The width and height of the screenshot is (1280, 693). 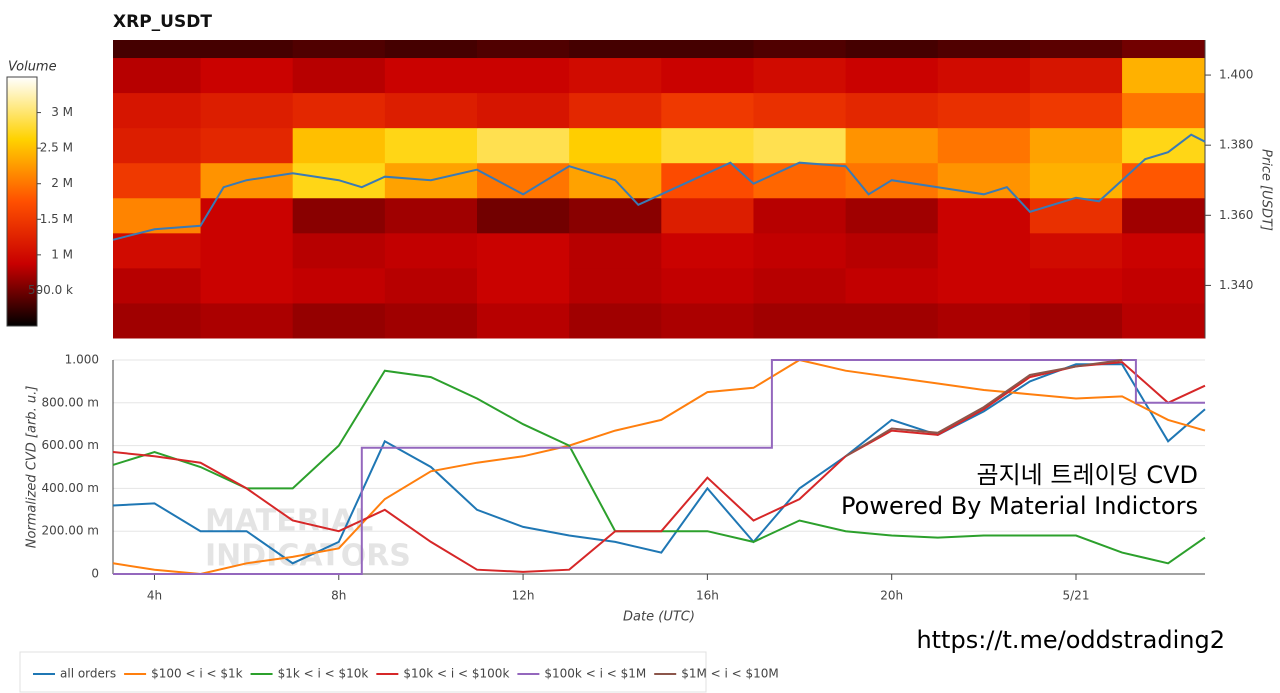 What do you see at coordinates (71, 445) in the screenshot?
I see `y-tick-label: 600.00 m` at bounding box center [71, 445].